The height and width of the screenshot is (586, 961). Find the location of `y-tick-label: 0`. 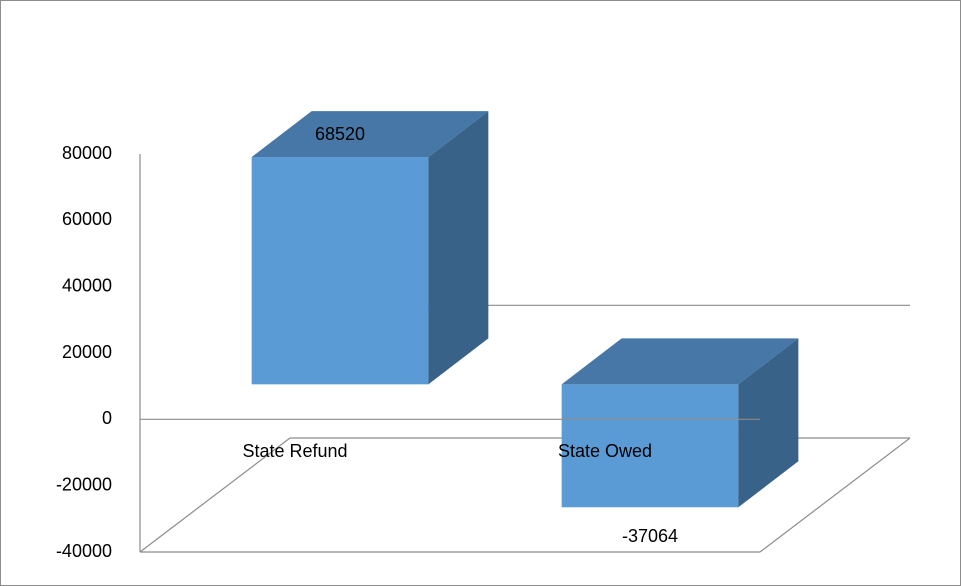

y-tick-label: 0 is located at coordinates (107, 418).